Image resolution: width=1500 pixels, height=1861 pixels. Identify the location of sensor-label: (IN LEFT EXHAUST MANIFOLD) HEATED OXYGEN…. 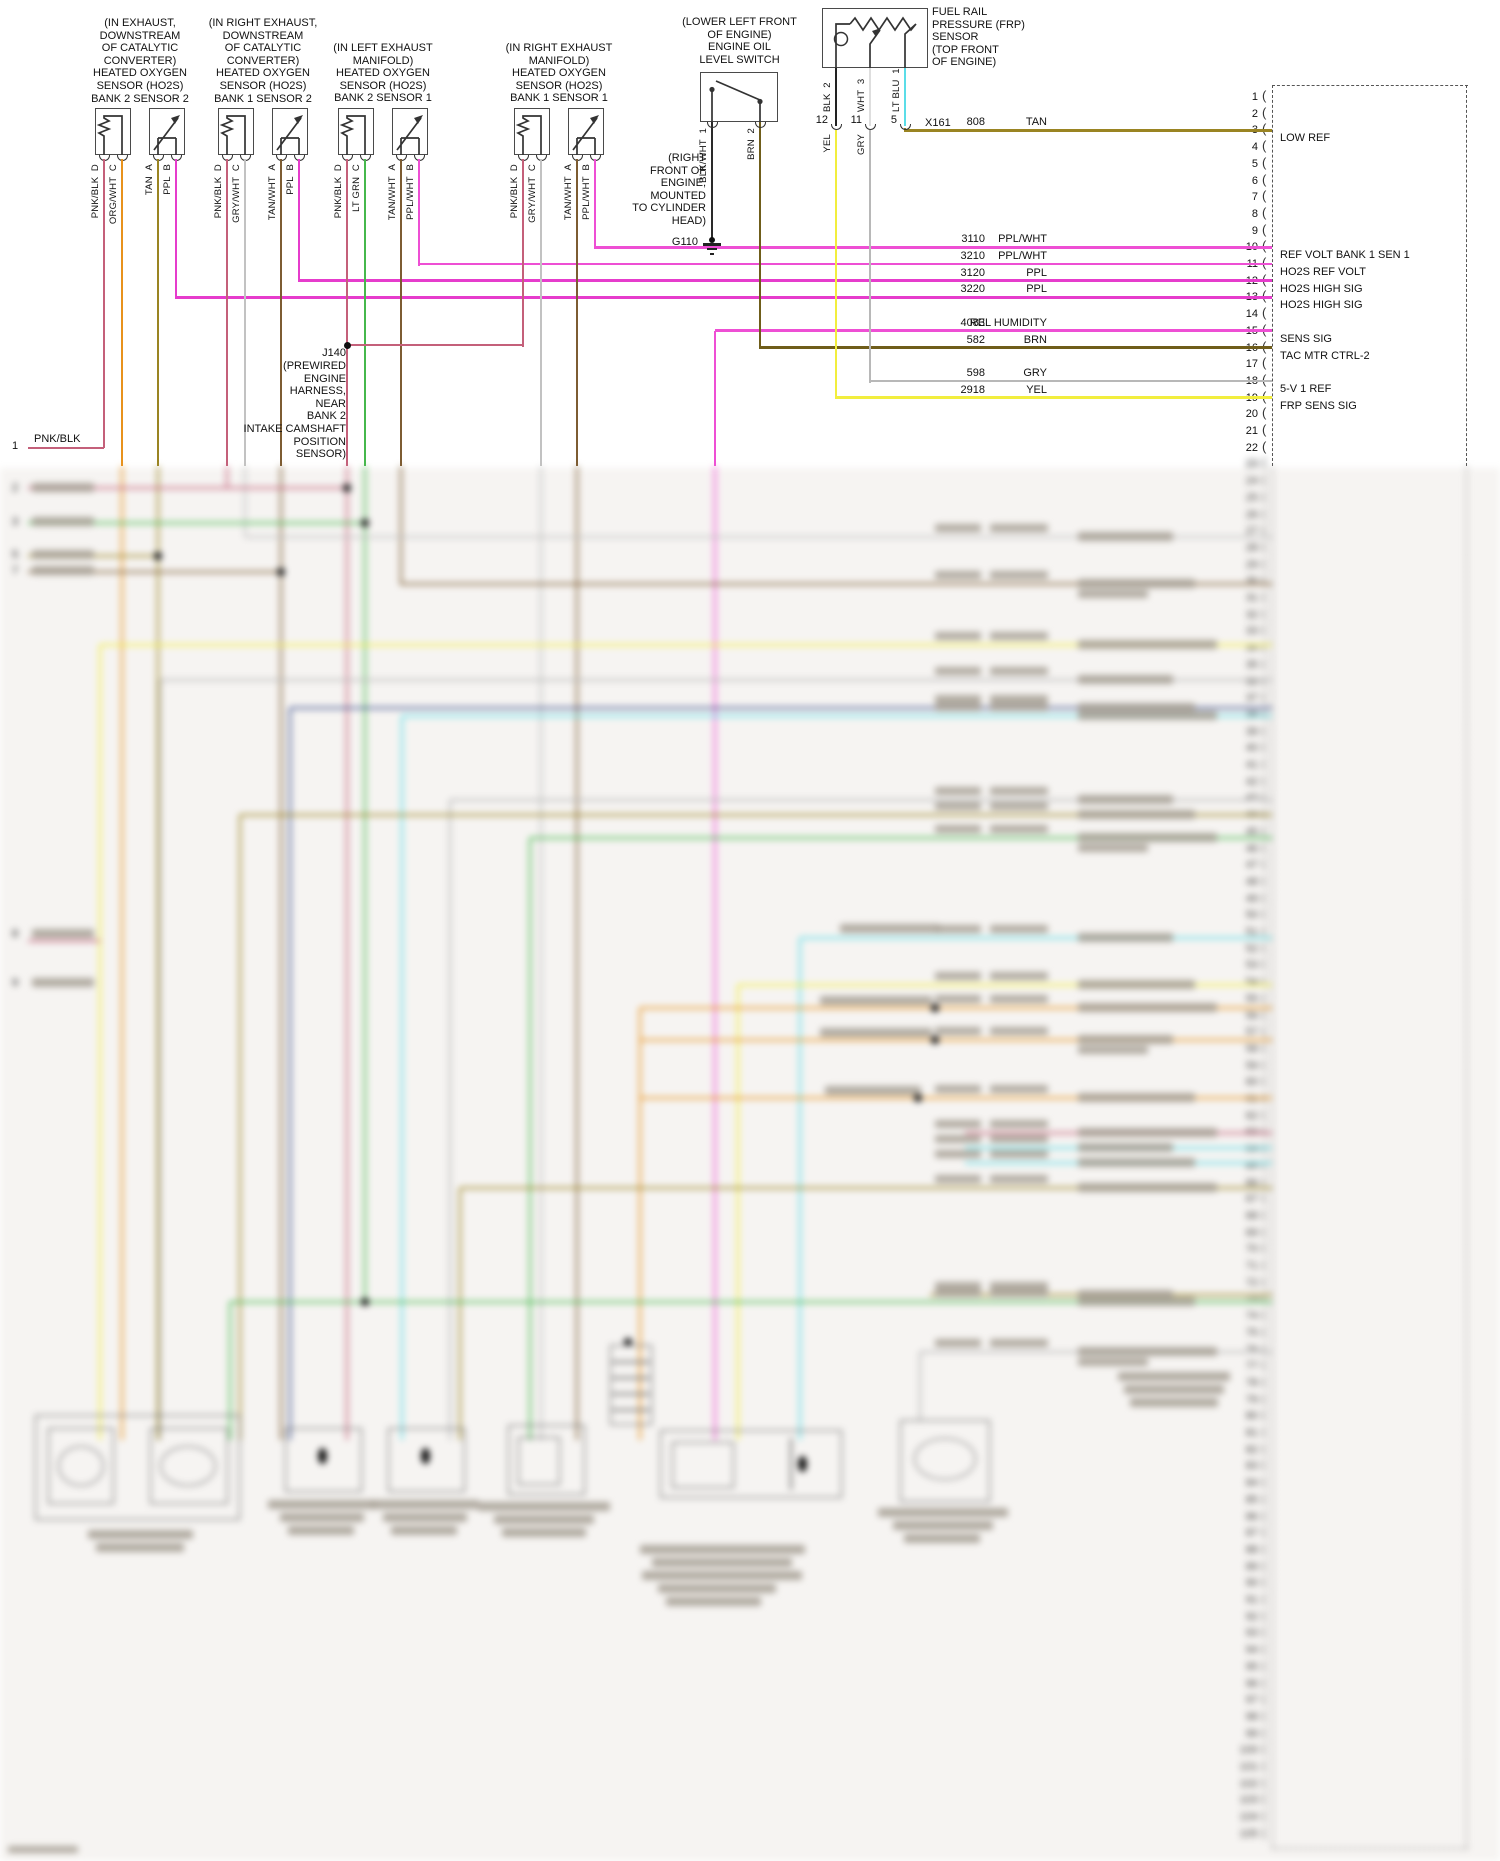
(383, 73).